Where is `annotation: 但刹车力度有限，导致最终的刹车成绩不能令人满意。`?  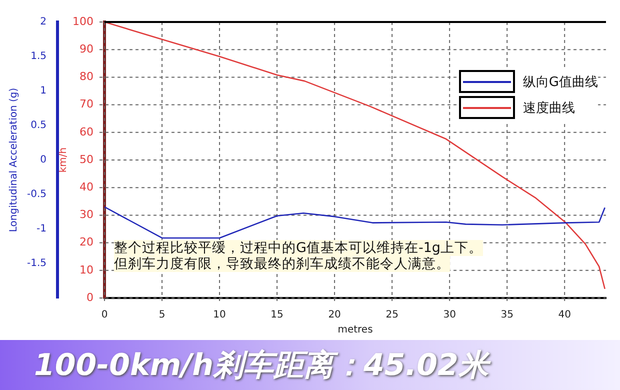 annotation: 但刹车力度有限，导致最终的刹车成绩不能令人满意。 is located at coordinates (282, 264).